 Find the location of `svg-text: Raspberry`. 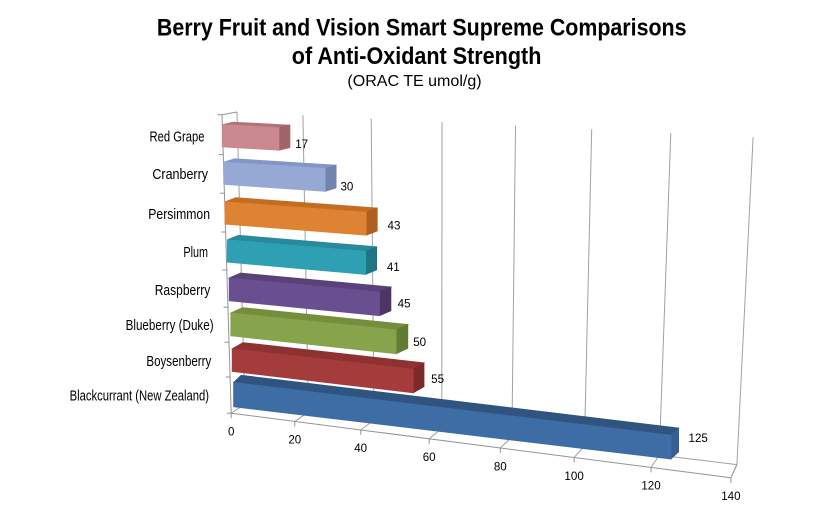

svg-text: Raspberry is located at coordinates (183, 291).